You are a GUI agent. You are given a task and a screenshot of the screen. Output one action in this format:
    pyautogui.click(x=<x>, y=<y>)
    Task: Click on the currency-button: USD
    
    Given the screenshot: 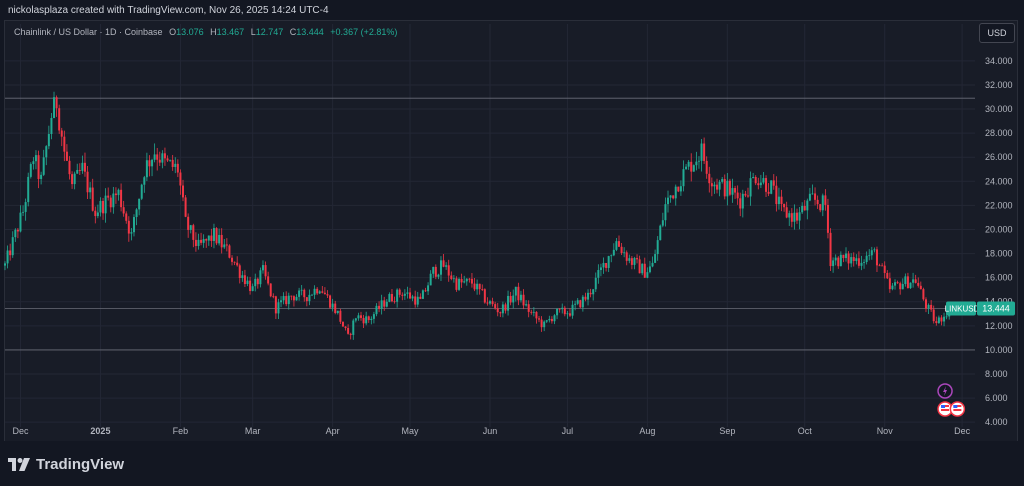 What is the action you would take?
    pyautogui.click(x=997, y=33)
    